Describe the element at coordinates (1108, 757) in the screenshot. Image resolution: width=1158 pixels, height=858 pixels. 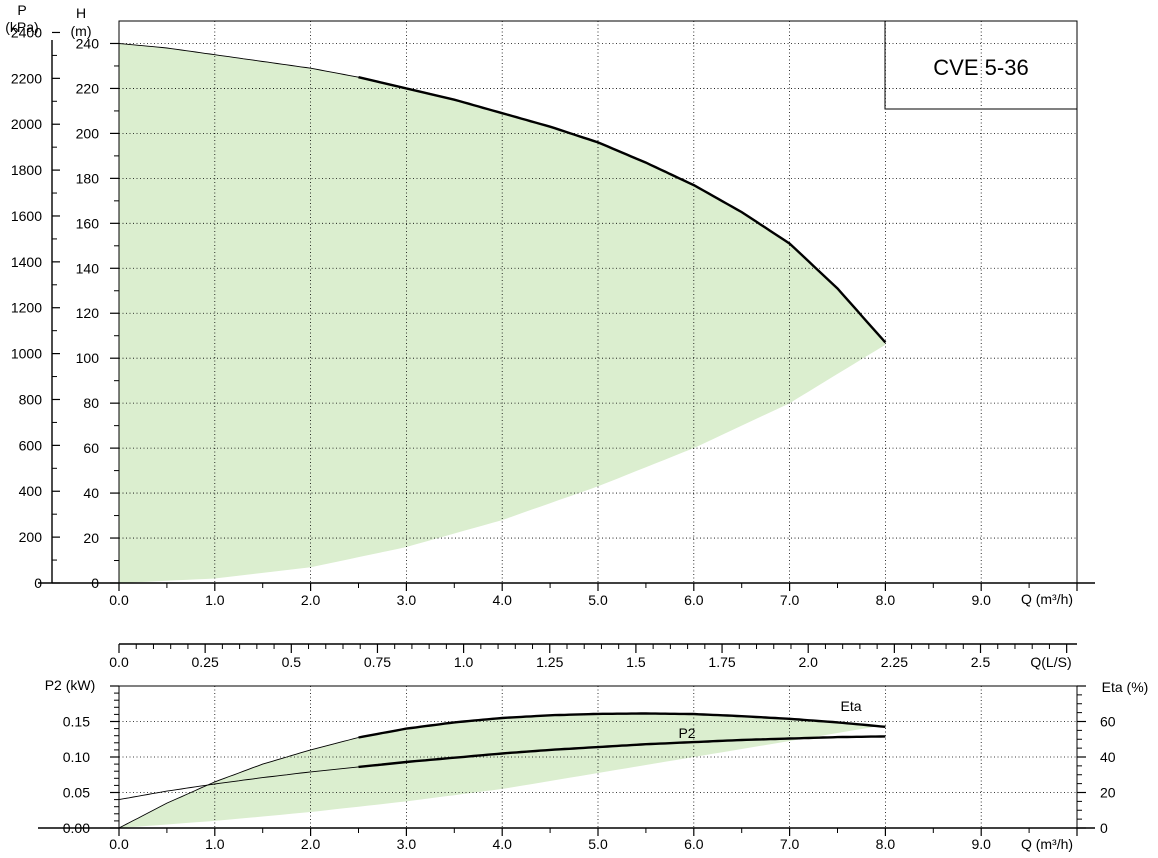
I see `efficiency-tick-label: 40` at that location.